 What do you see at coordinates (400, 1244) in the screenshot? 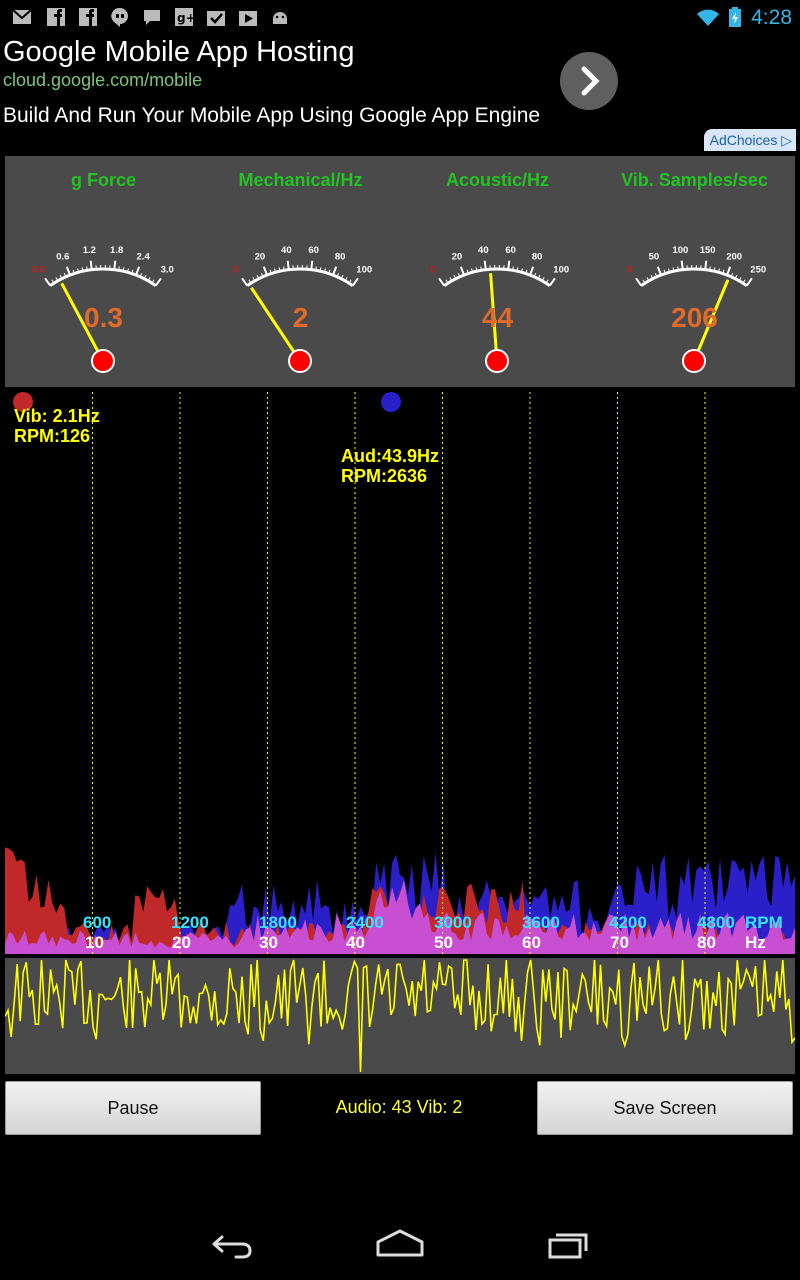
I see `home-button` at bounding box center [400, 1244].